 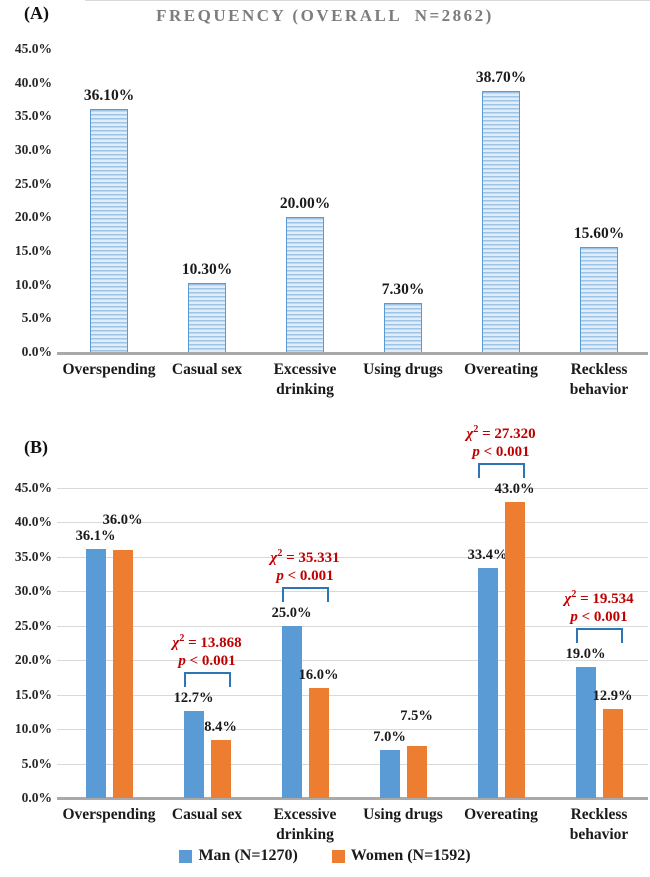 I want to click on chi-square-annotation: χ2 = 19.534 p < 0.001, so click(x=598, y=606).